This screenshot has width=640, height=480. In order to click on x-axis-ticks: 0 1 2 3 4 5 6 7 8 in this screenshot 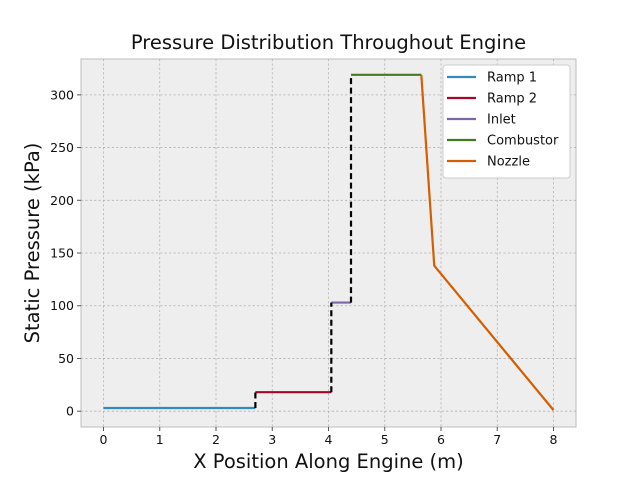, I will do `click(329, 437)`.